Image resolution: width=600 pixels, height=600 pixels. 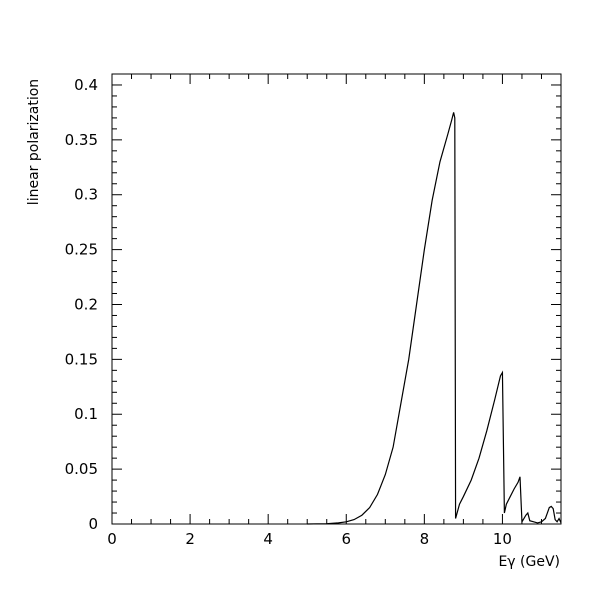 I want to click on y-axis-tick-labels: 0 0.05 0.1 0.15 0.2 0.25 0.3 0.35 0.4, so click(x=81, y=304).